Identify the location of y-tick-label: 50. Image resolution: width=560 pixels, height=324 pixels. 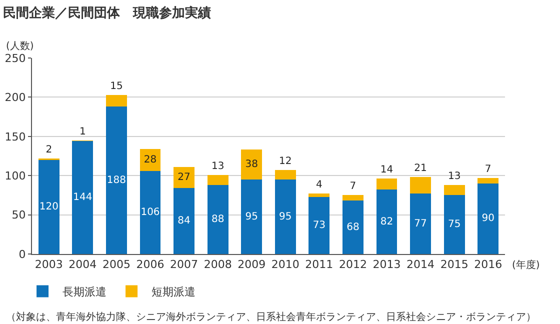
(19, 215).